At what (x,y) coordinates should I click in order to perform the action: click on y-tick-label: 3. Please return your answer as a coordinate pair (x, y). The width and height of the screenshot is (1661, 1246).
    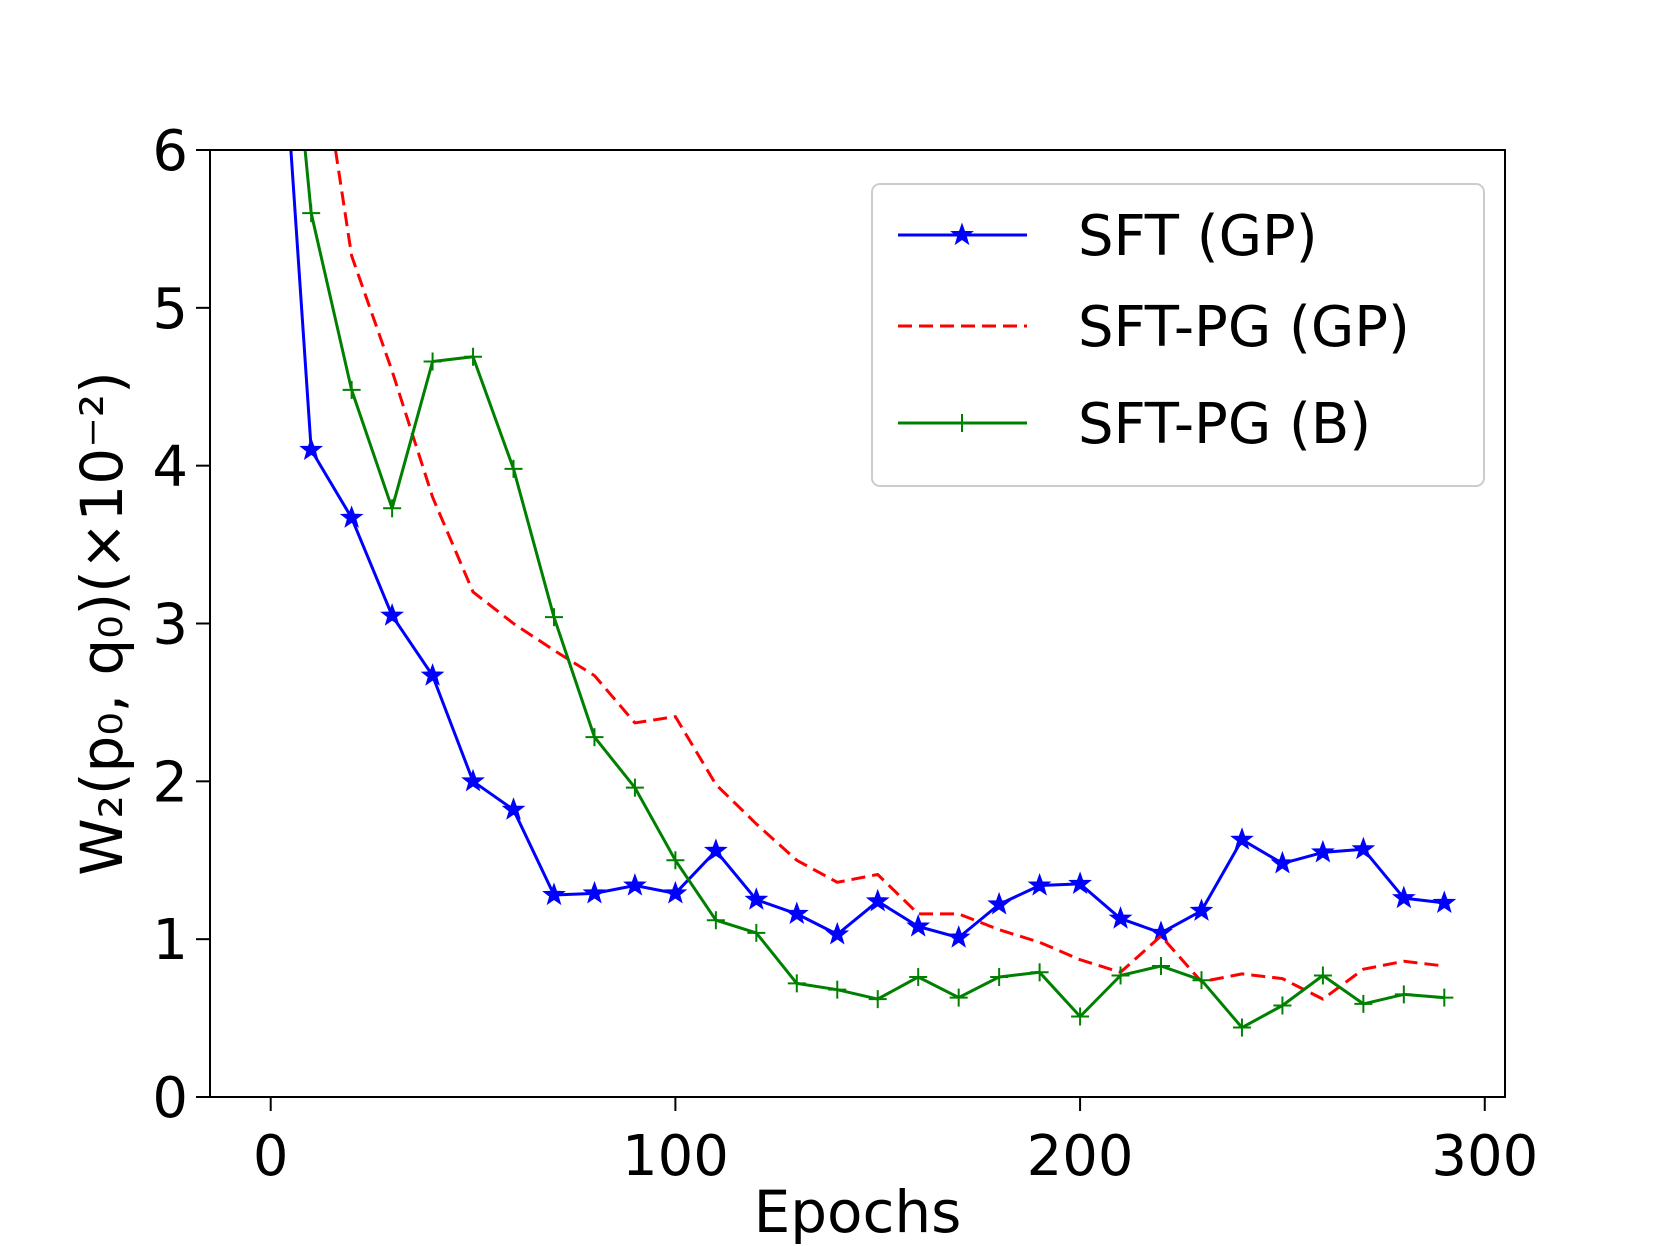
    Looking at the image, I should click on (170, 625).